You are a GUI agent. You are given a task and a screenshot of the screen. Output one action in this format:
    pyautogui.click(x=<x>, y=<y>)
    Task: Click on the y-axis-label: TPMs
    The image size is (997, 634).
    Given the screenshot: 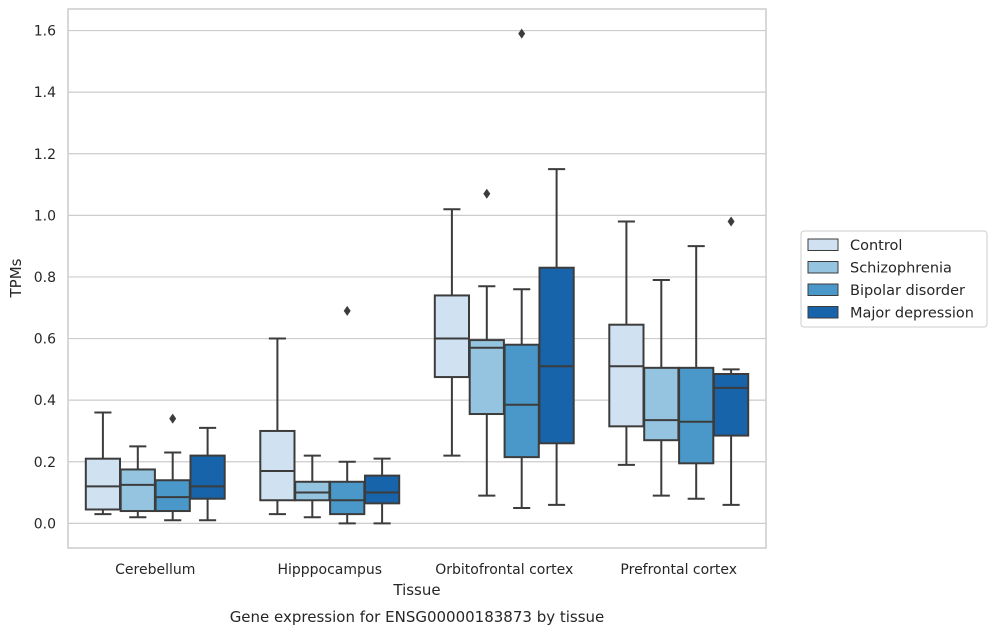 What is the action you would take?
    pyautogui.click(x=16, y=278)
    